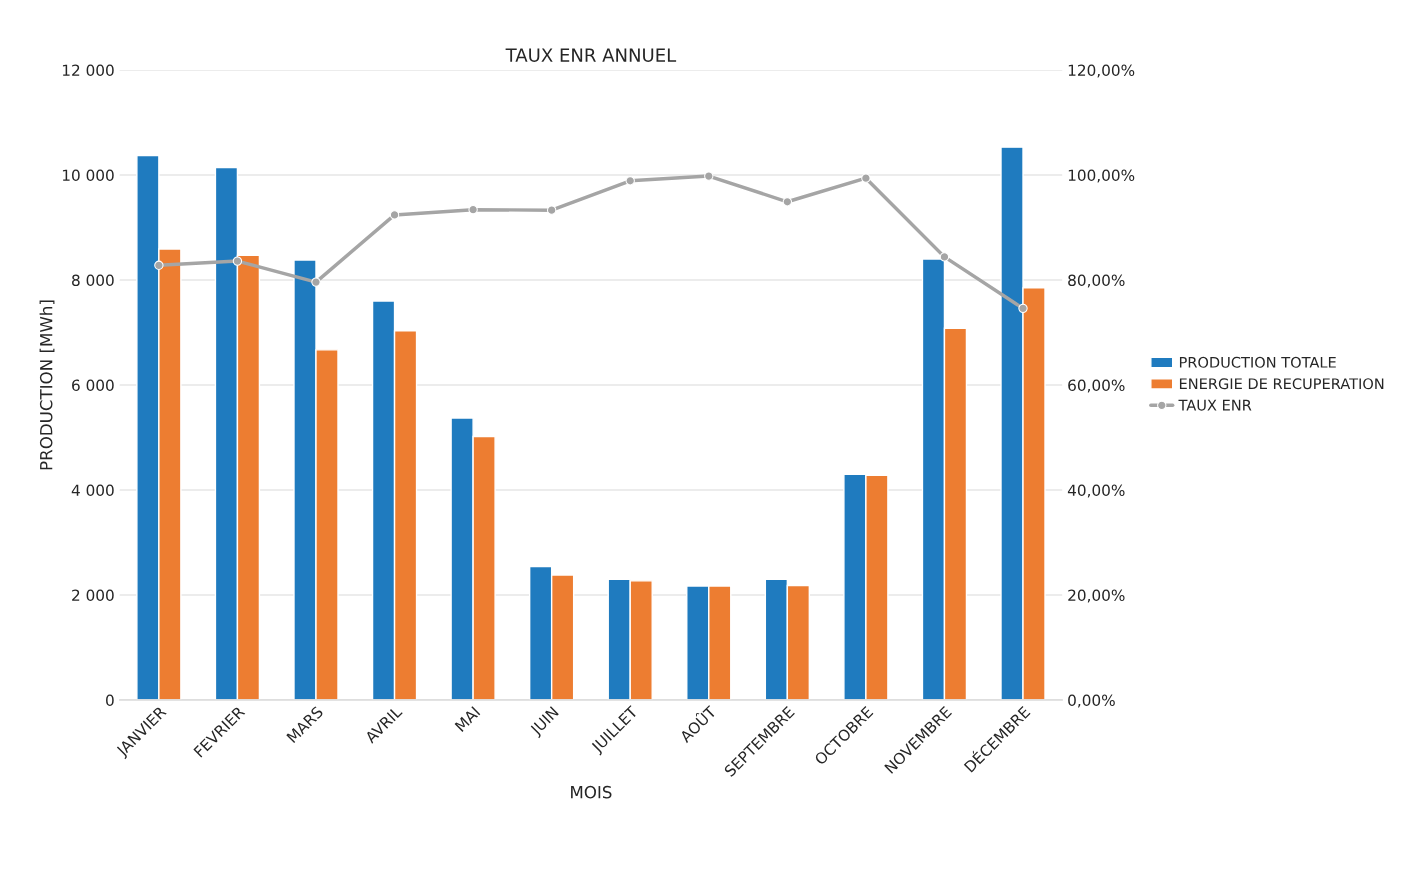 This screenshot has height=875, width=1407. What do you see at coordinates (88, 70) in the screenshot?
I see `y-tick-label: 12 000` at bounding box center [88, 70].